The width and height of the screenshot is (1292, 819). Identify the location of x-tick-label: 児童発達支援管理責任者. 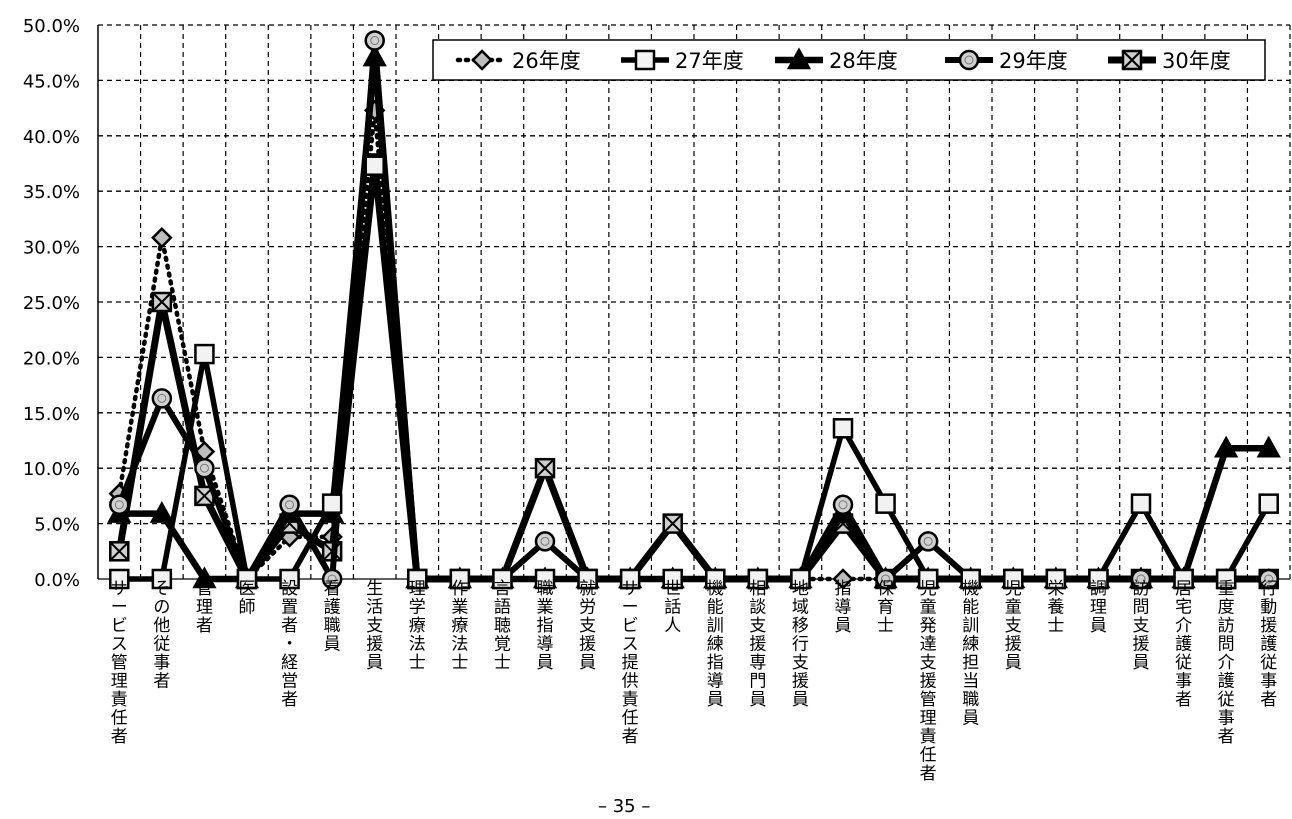
(928, 681).